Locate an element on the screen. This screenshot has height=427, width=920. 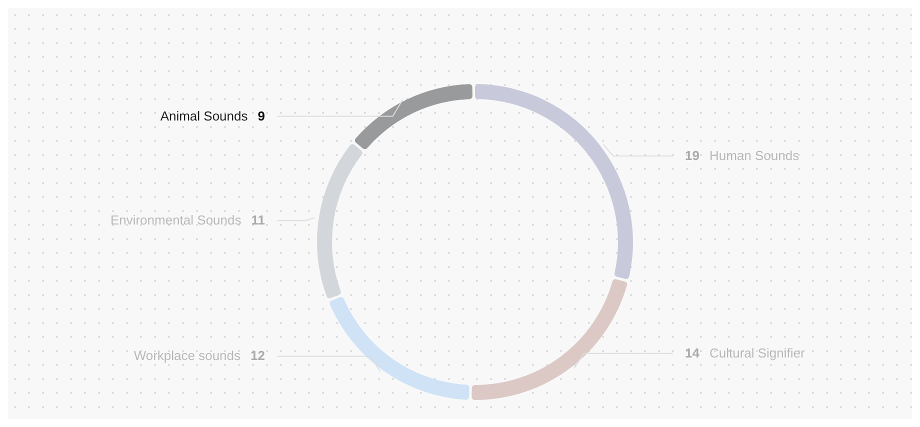
slice-label: Workplace sounds is located at coordinates (188, 356).